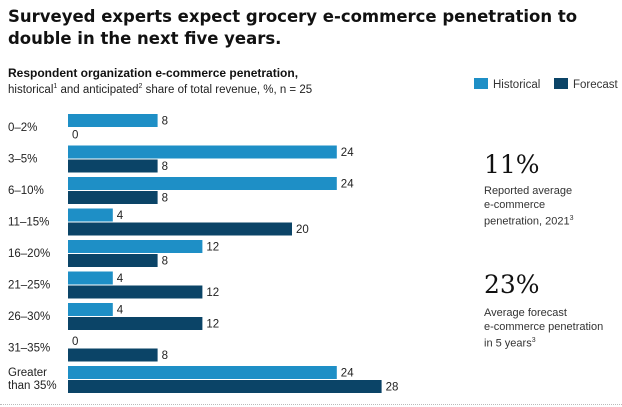  I want to click on legend-label-forecast: Forecast, so click(595, 85).